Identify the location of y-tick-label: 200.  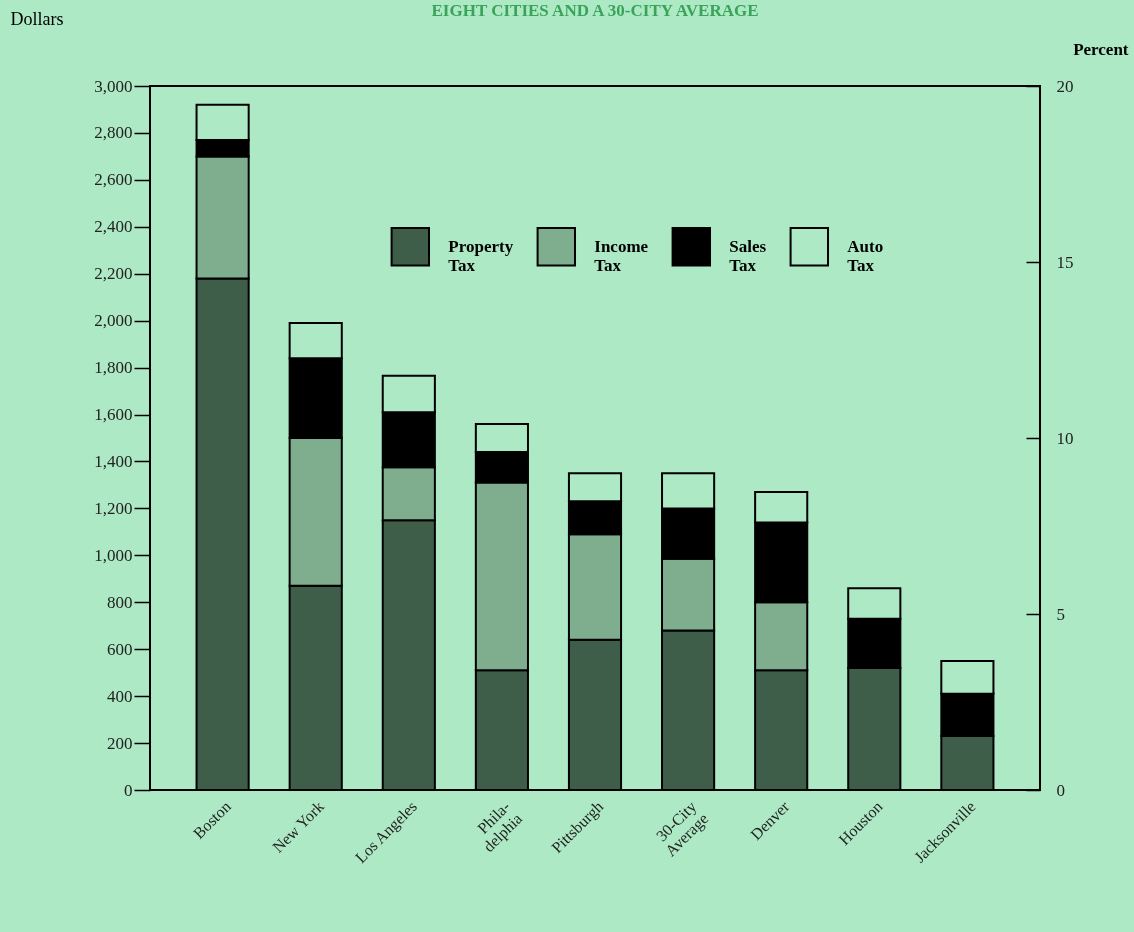
(120, 743).